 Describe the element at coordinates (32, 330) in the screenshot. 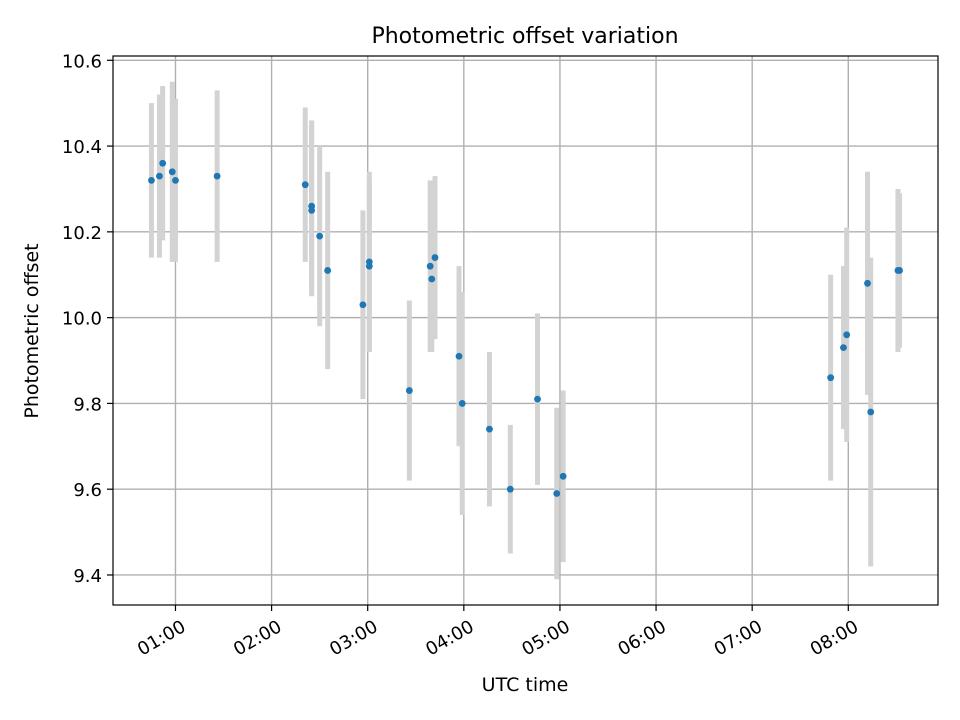

I see `y-axis-label: Photometric offset` at that location.